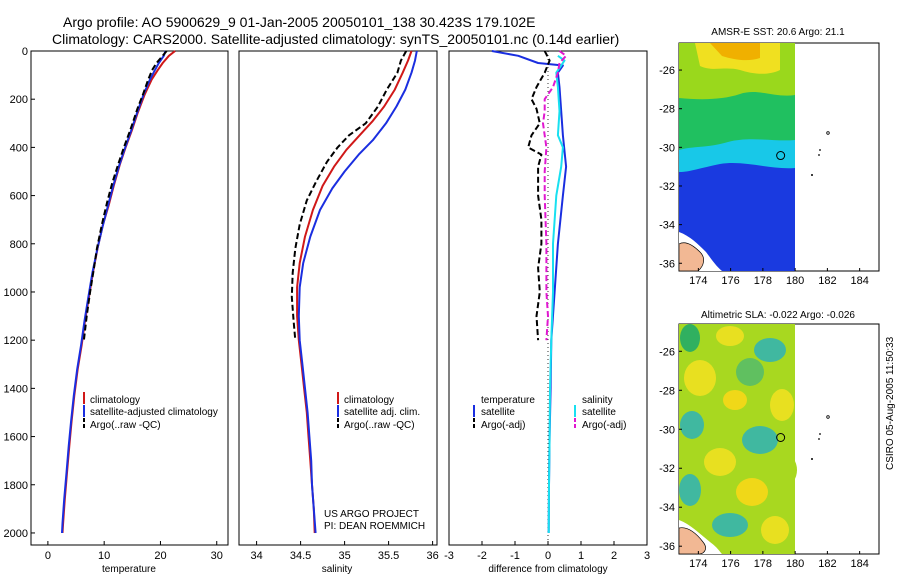 The width and height of the screenshot is (900, 580). Describe the element at coordinates (827, 564) in the screenshot. I see `sla-map-lon-tick-label: 182` at that location.